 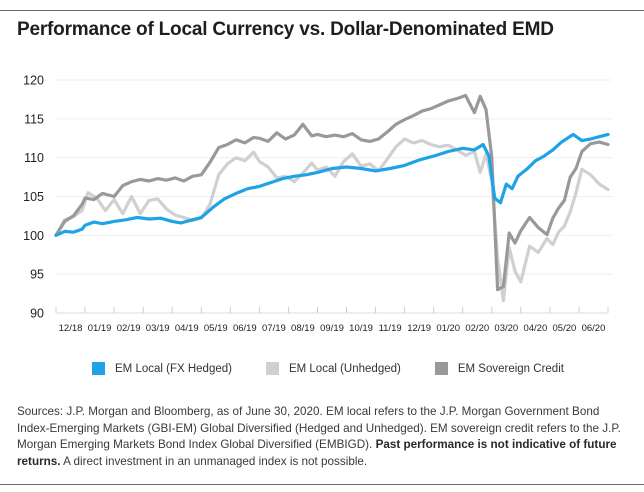 What do you see at coordinates (322, 10) in the screenshot?
I see `top-divider` at bounding box center [322, 10].